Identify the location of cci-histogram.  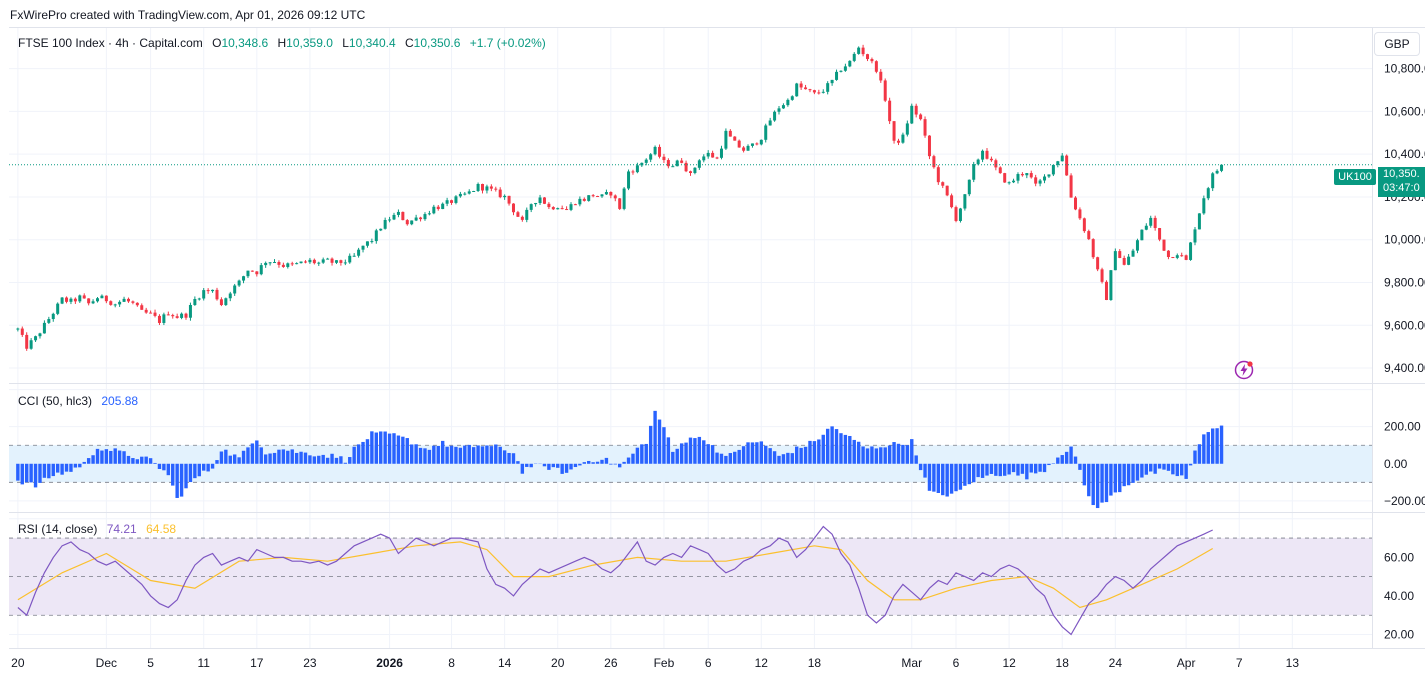
(620, 459).